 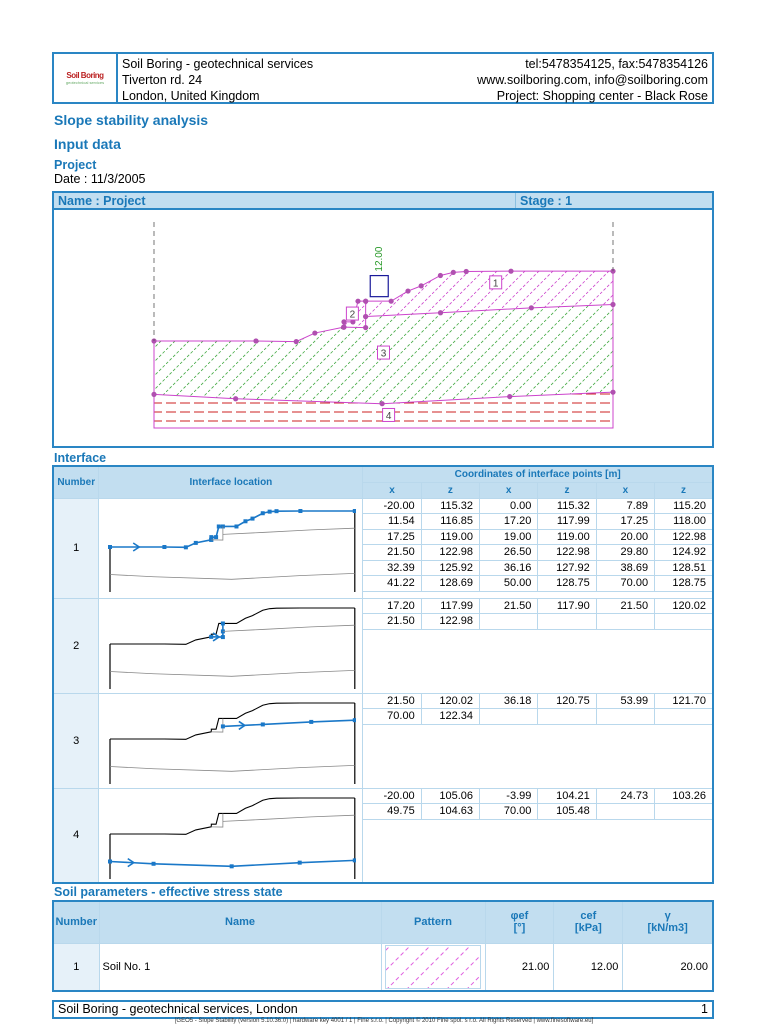 What do you see at coordinates (567, 521) in the screenshot?
I see `coord-z: 117.99` at bounding box center [567, 521].